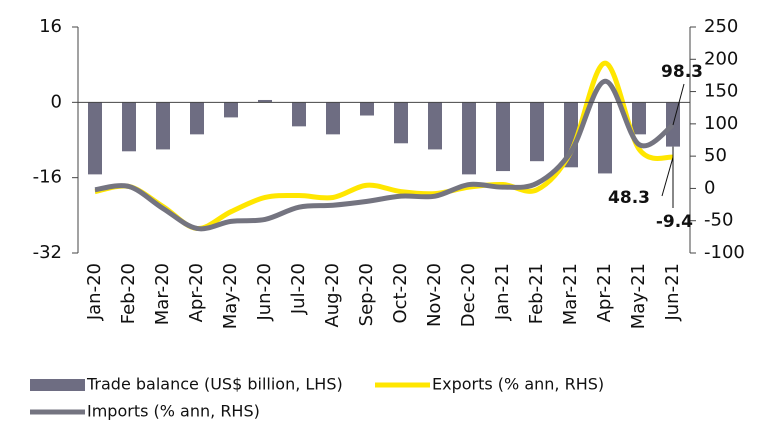  Describe the element at coordinates (196, 292) in the screenshot. I see `x-tick-label: Apr-20` at that location.